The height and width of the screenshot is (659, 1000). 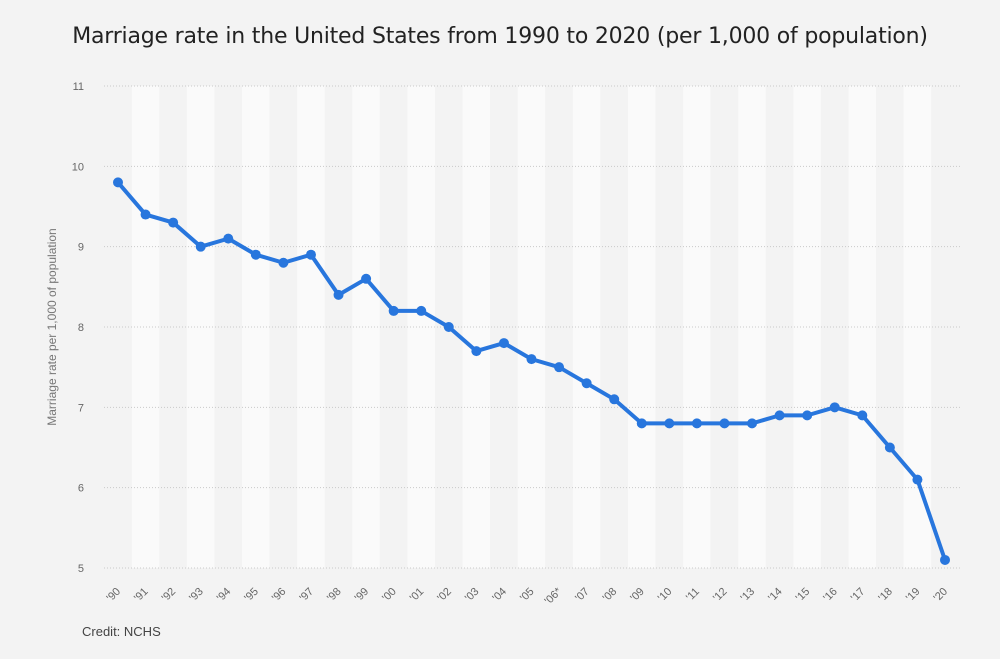 What do you see at coordinates (720, 595) in the screenshot?
I see `x-tick-label: '12` at bounding box center [720, 595].